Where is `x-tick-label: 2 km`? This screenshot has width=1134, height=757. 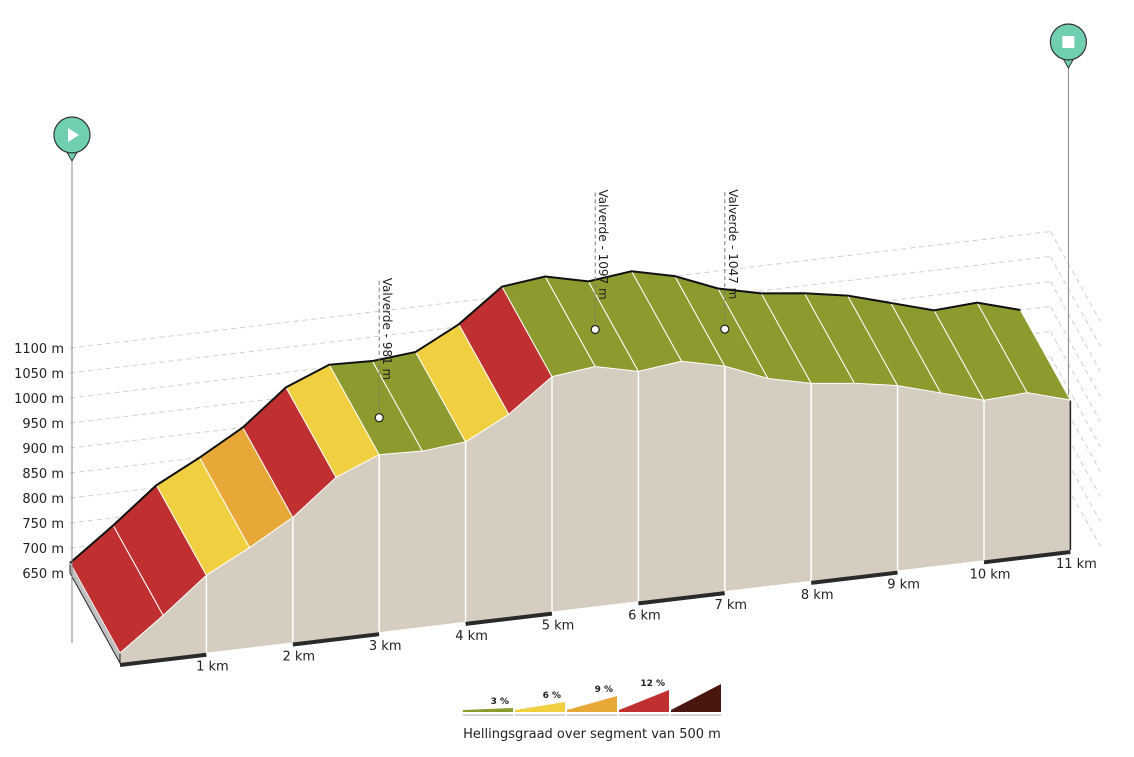
x-tick-label: 2 km is located at coordinates (298, 656).